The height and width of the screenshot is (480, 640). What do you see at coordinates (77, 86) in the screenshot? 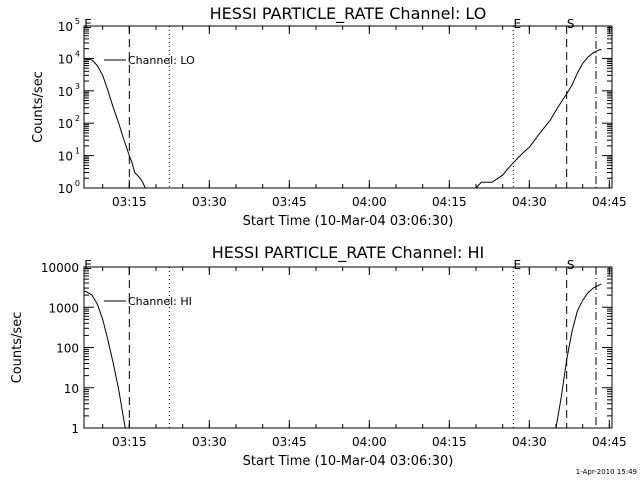
I see `y-tick-label-exponent: 3` at bounding box center [77, 86].